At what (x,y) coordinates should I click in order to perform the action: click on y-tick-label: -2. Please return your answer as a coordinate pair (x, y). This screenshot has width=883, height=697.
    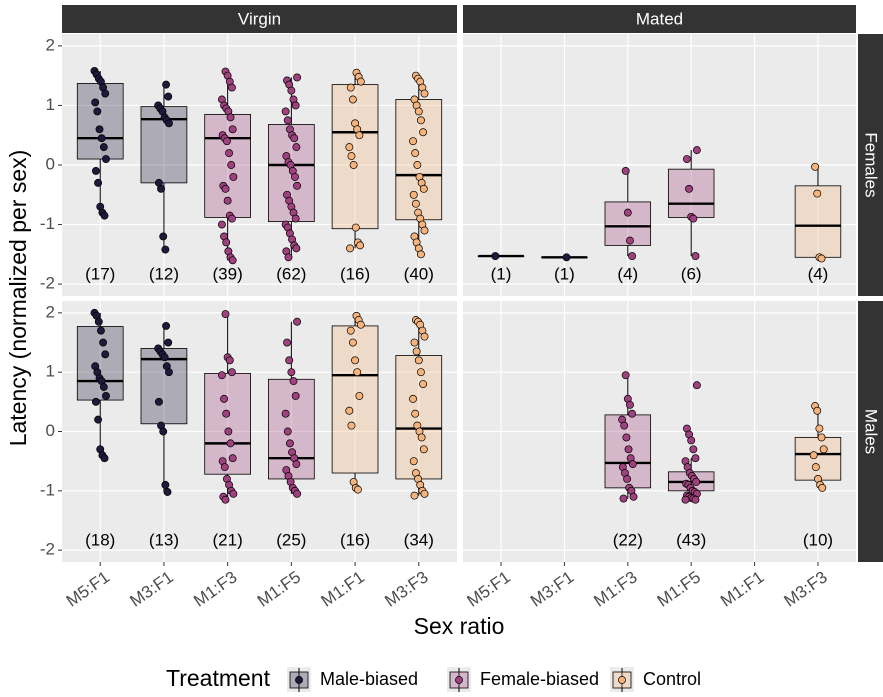
    Looking at the image, I should click on (47, 549).